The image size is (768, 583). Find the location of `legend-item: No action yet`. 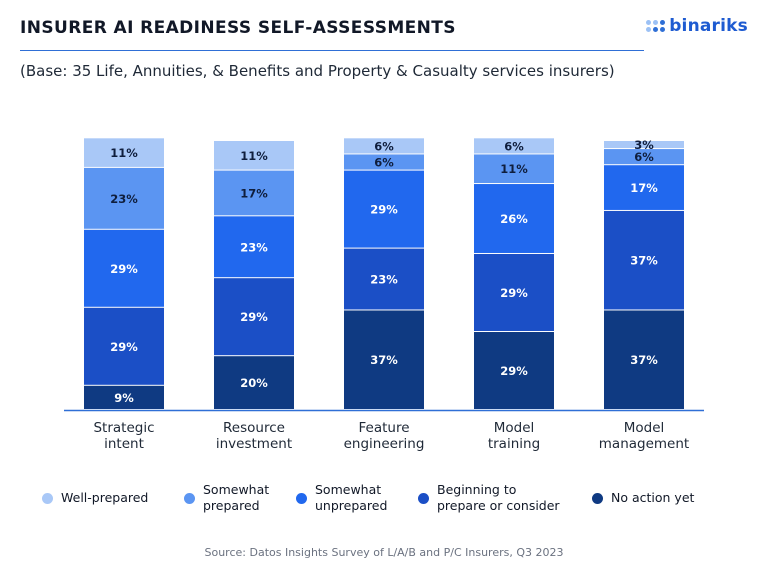

legend-item: No action yet is located at coordinates (643, 498).